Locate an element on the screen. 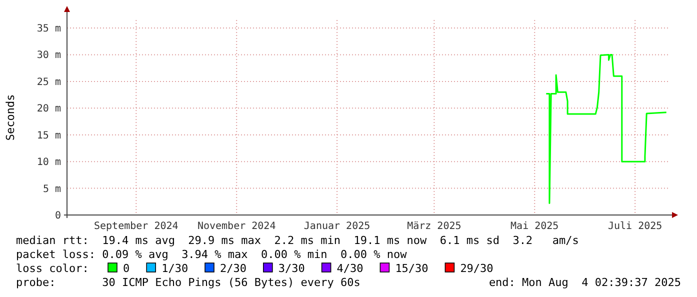 This screenshot has width=697, height=297. text: packet loss: 0.09 % avg 3.94 % max 0.00 % min 0.00 % now is located at coordinates (212, 254).